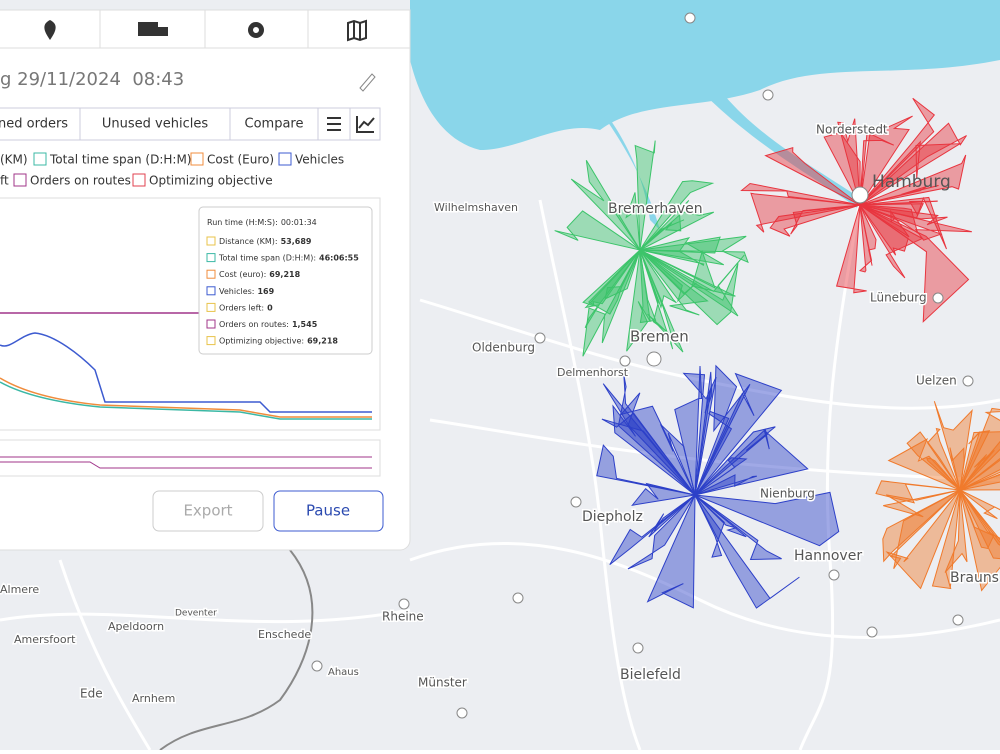 This screenshot has height=754, width=1000. I want to click on mini-lines, so click(186, 462).